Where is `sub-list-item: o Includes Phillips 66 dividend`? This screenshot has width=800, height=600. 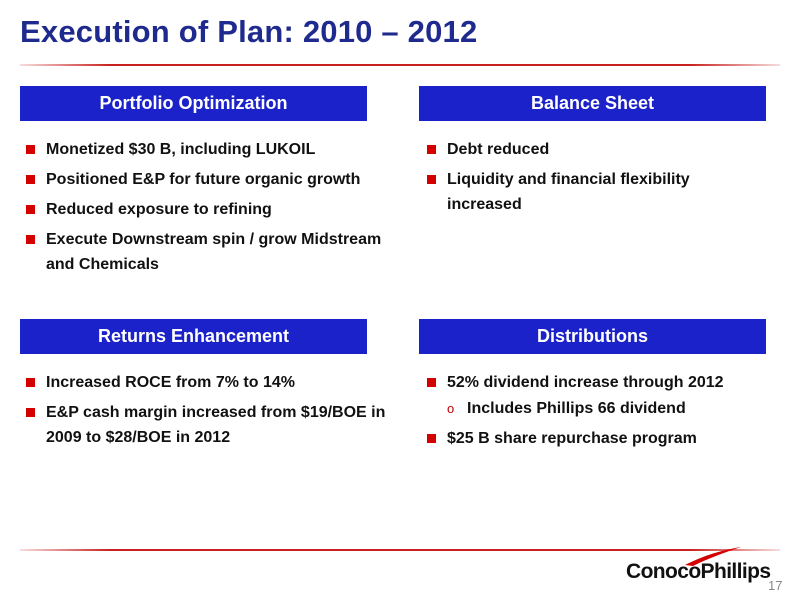 sub-list-item: o Includes Phillips 66 dividend is located at coordinates (612, 408).